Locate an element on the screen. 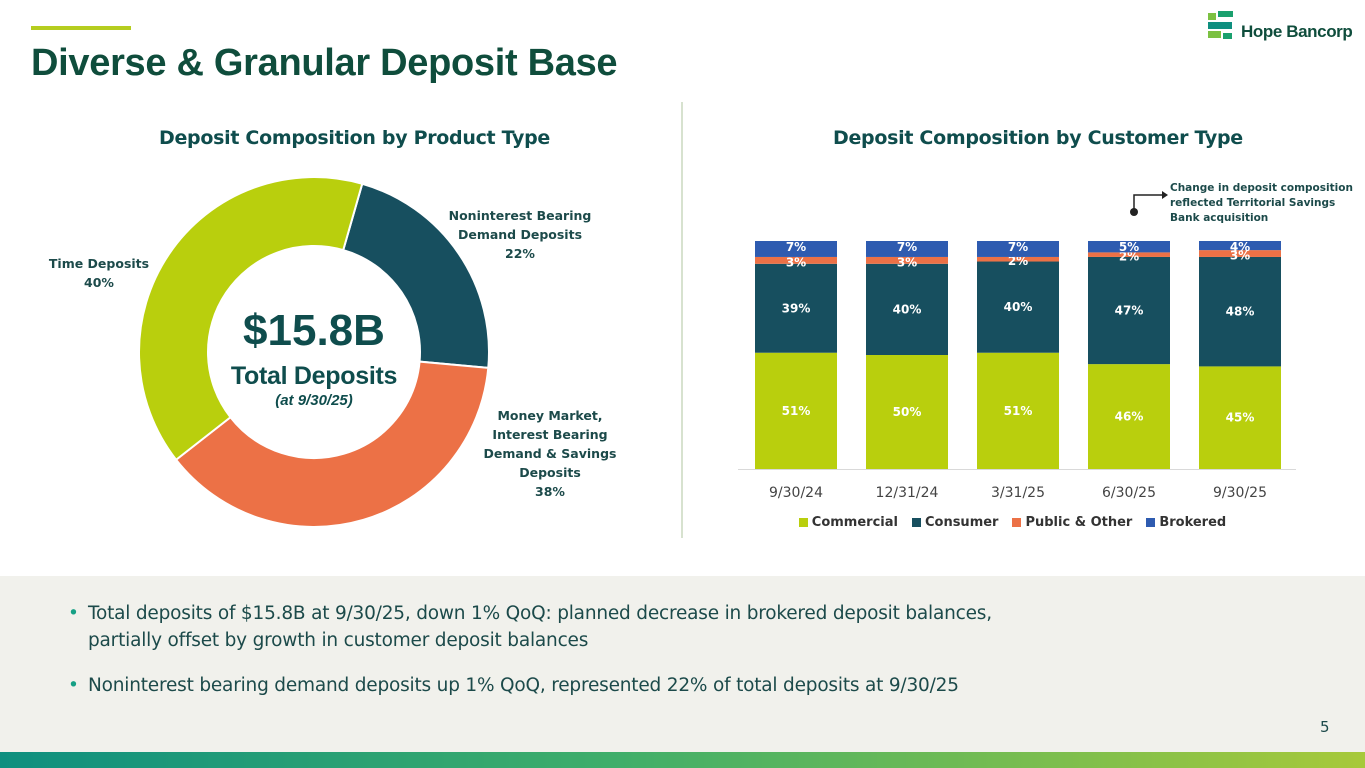 The height and width of the screenshot is (768, 1365). label-noninterest-pct: 22% is located at coordinates (520, 253).